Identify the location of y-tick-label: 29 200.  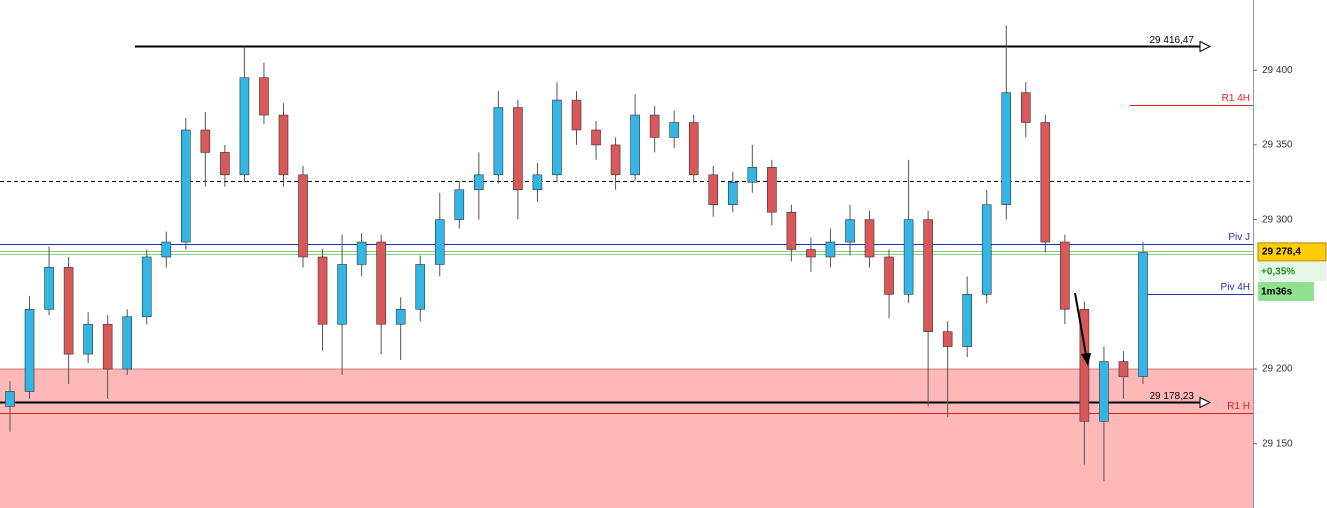
(1277, 369).